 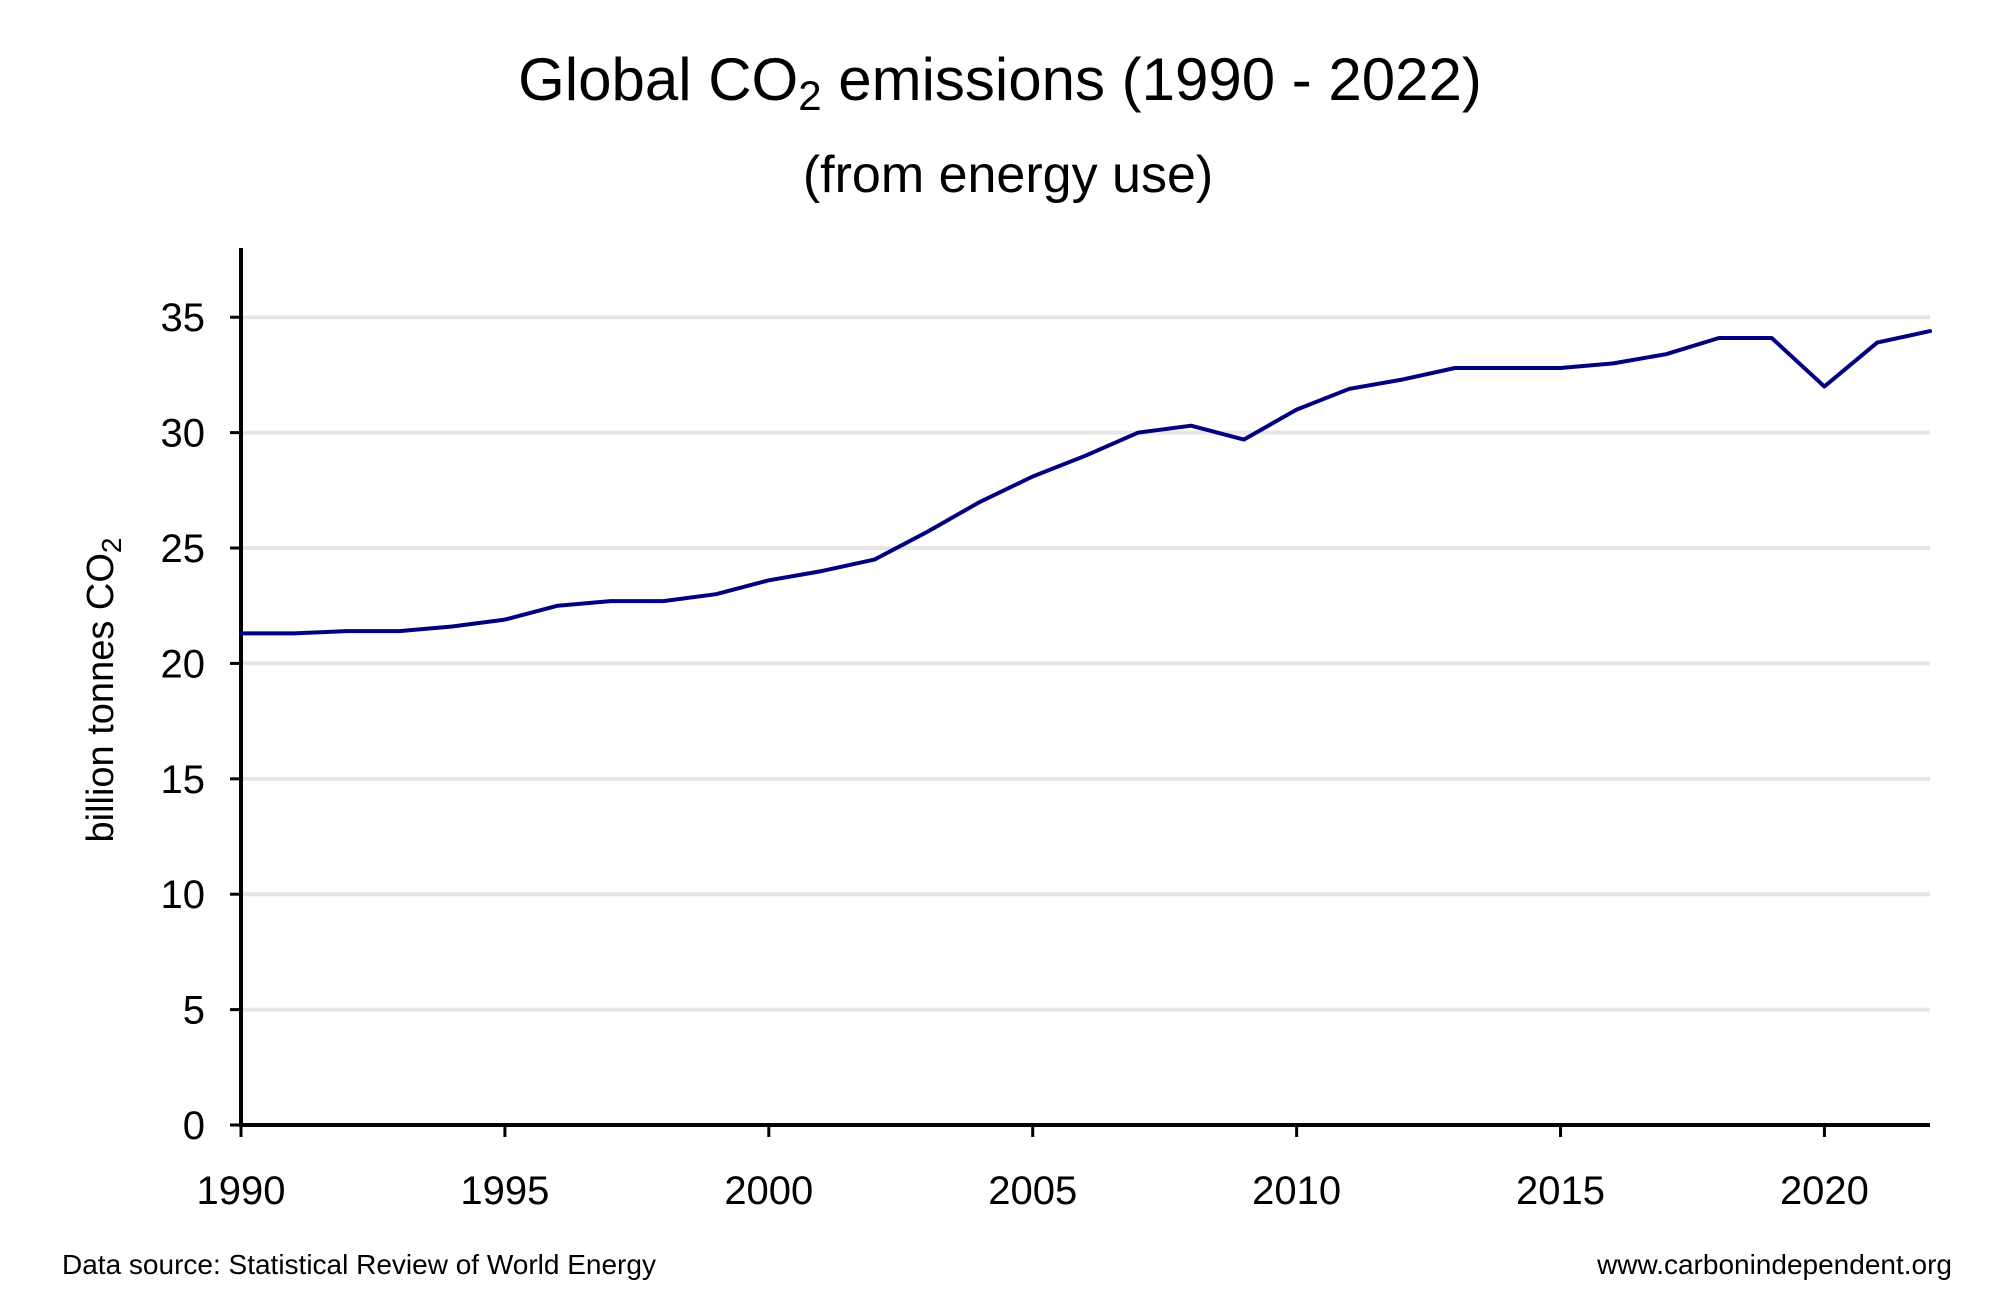 What do you see at coordinates (183, 895) in the screenshot?
I see `y-tick-label: 10` at bounding box center [183, 895].